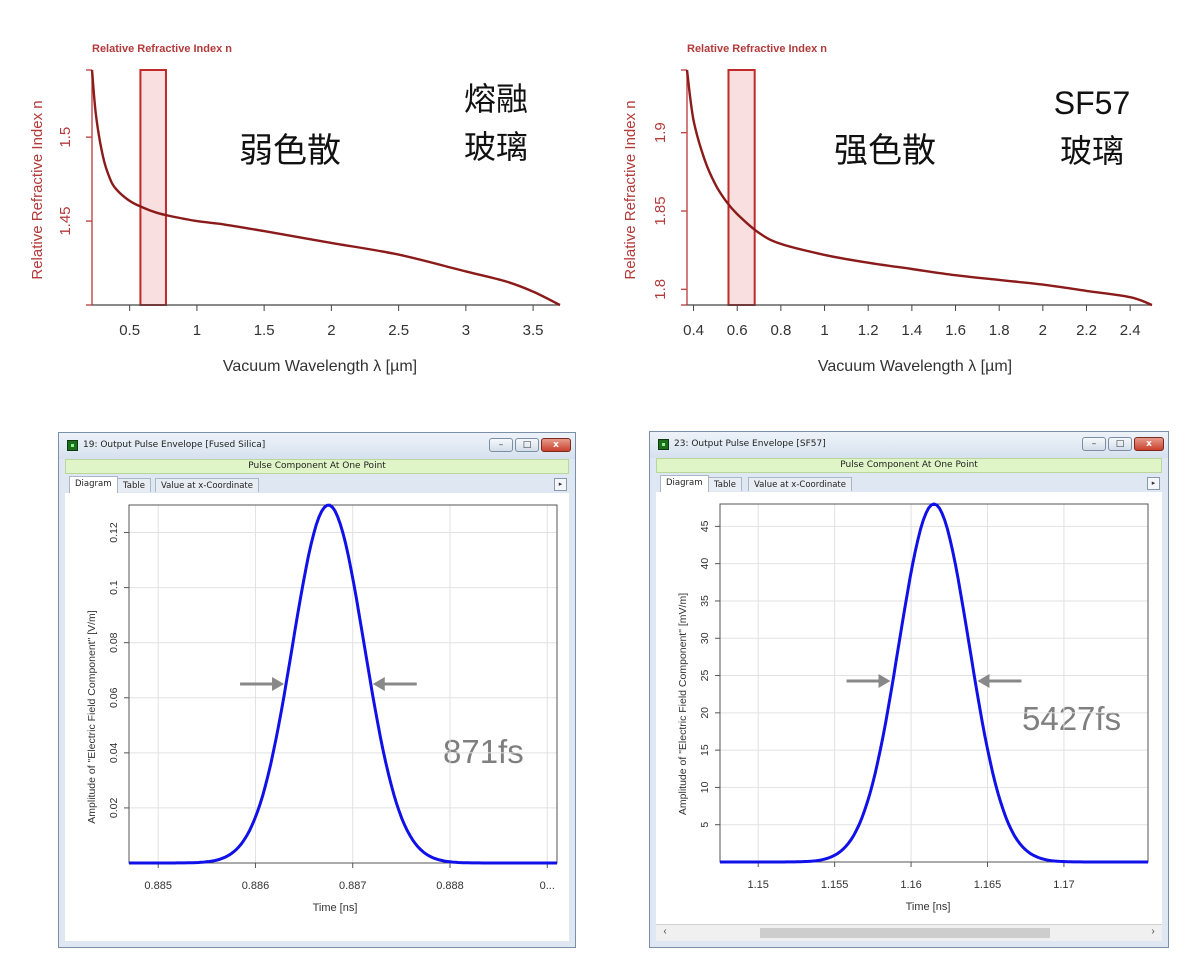 The height and width of the screenshot is (965, 1186). I want to click on x-tick-label: 1.16, so click(910, 885).